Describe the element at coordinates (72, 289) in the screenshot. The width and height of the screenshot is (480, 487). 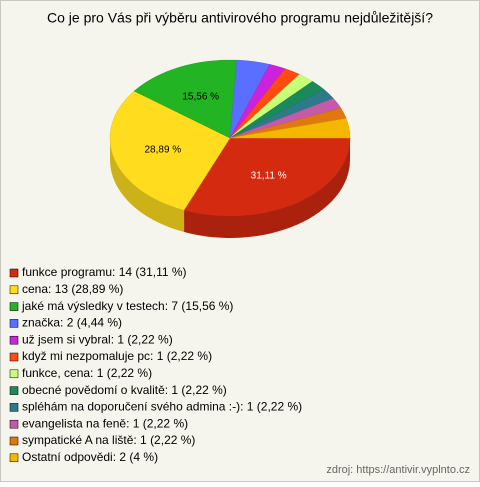
I see `legend-label: cena: 13 (28,89 %)` at that location.